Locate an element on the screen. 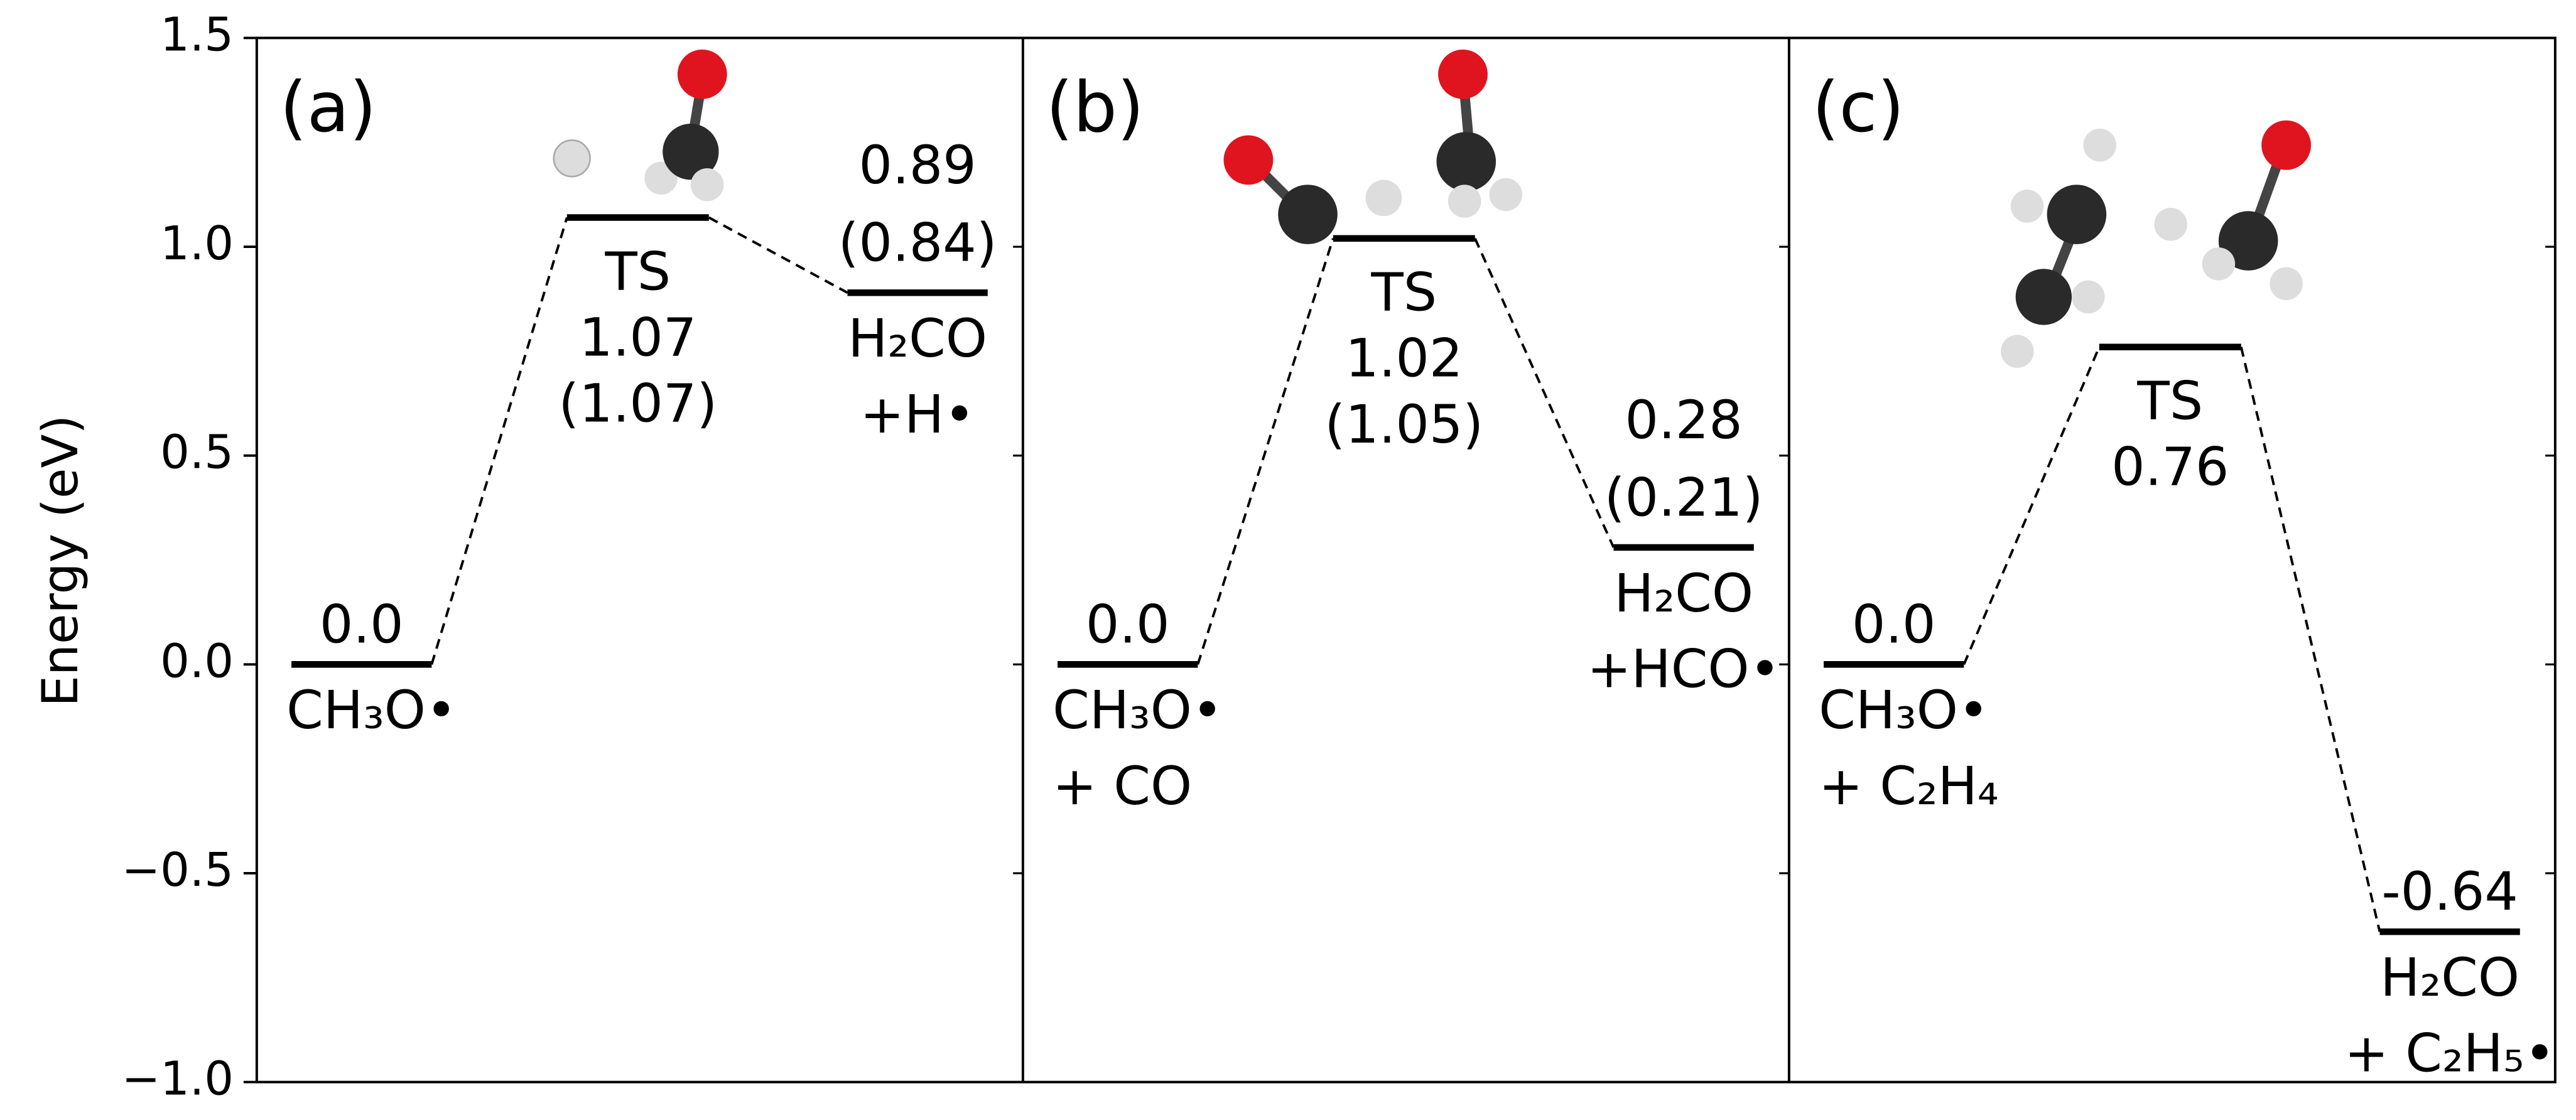  molecule-a is located at coordinates (640, 125).